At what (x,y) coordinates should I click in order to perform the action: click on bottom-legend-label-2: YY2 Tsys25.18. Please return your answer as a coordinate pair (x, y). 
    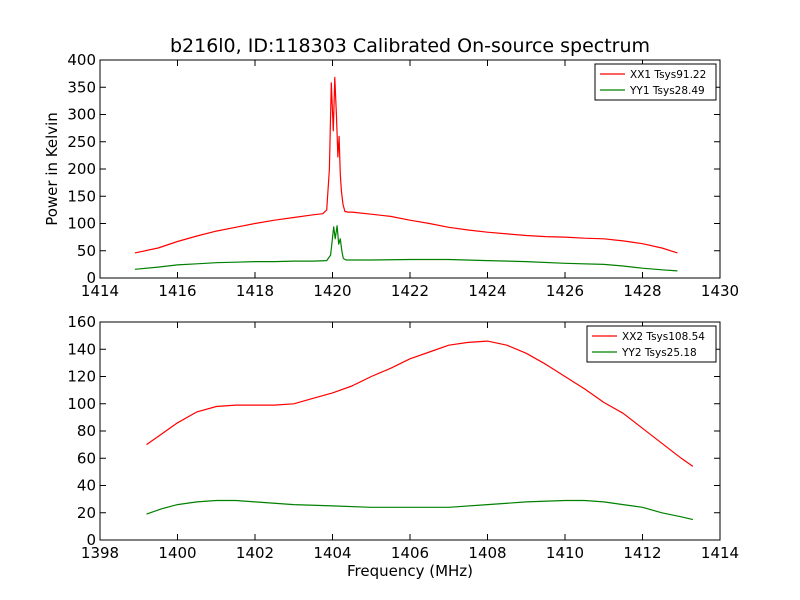
    Looking at the image, I should click on (659, 353).